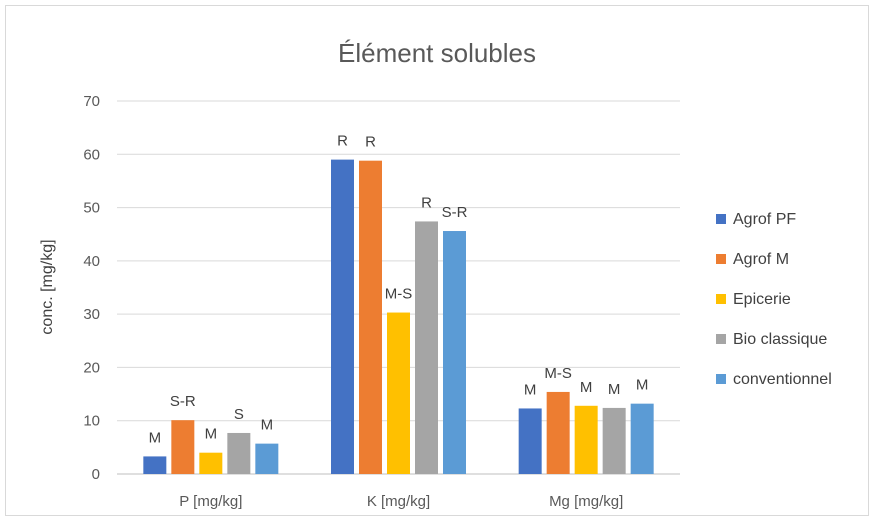 The width and height of the screenshot is (874, 521). Describe the element at coordinates (91, 101) in the screenshot. I see `y-tick-label: 70` at that location.